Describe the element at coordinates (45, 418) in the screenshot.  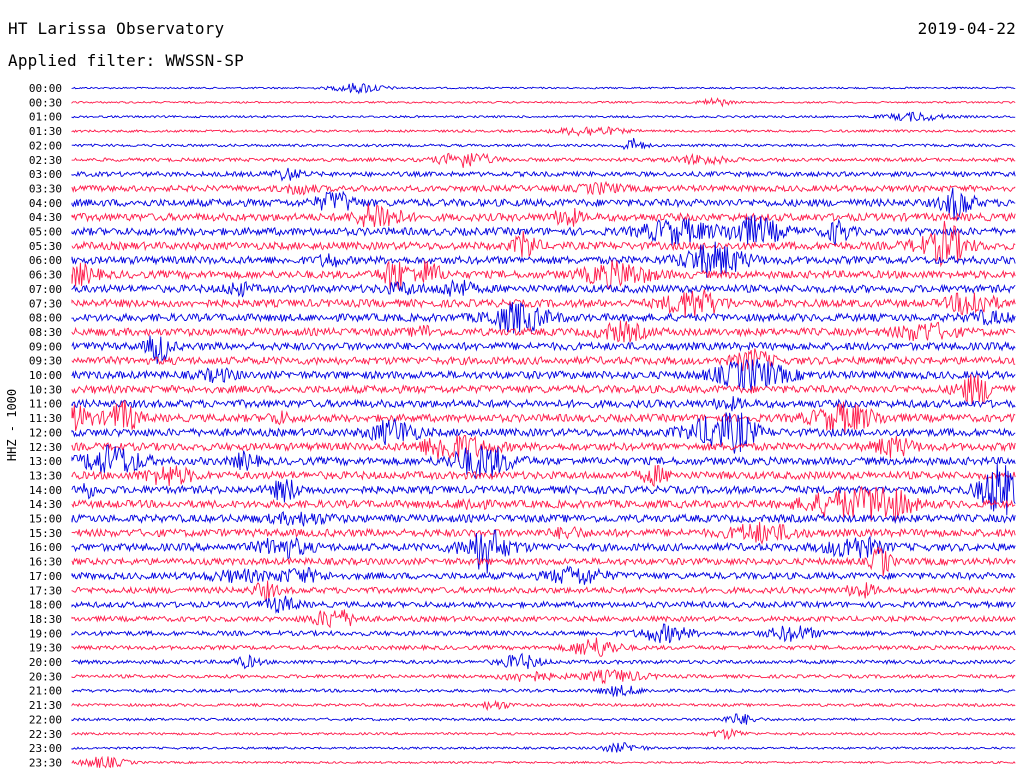
I see `row-time-label: 11:30` at that location.